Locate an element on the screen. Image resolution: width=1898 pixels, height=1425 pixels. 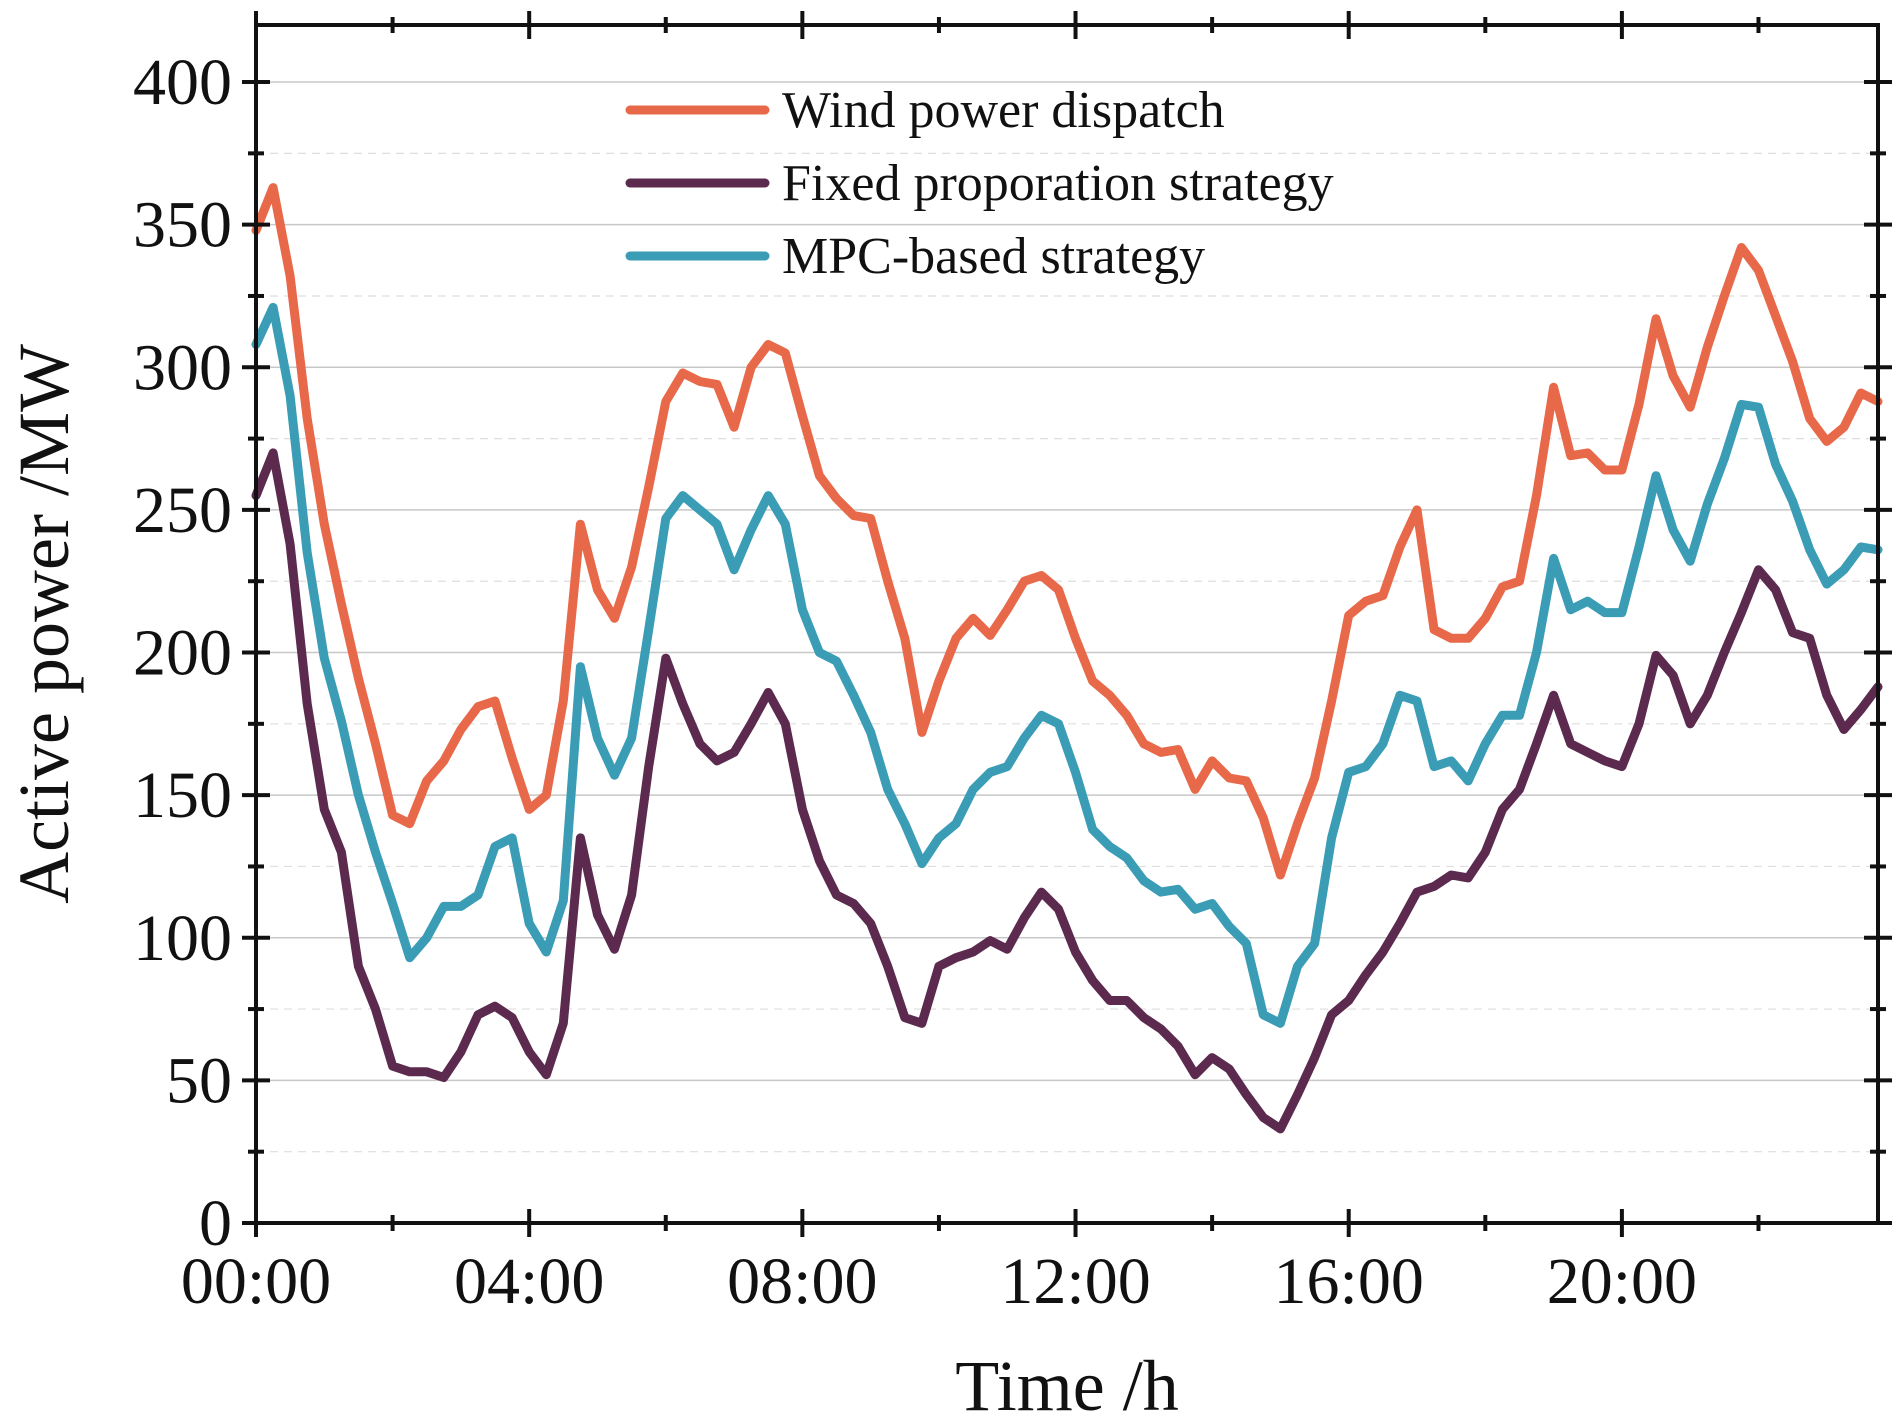
y-tick-label: 200 is located at coordinates (182, 653).